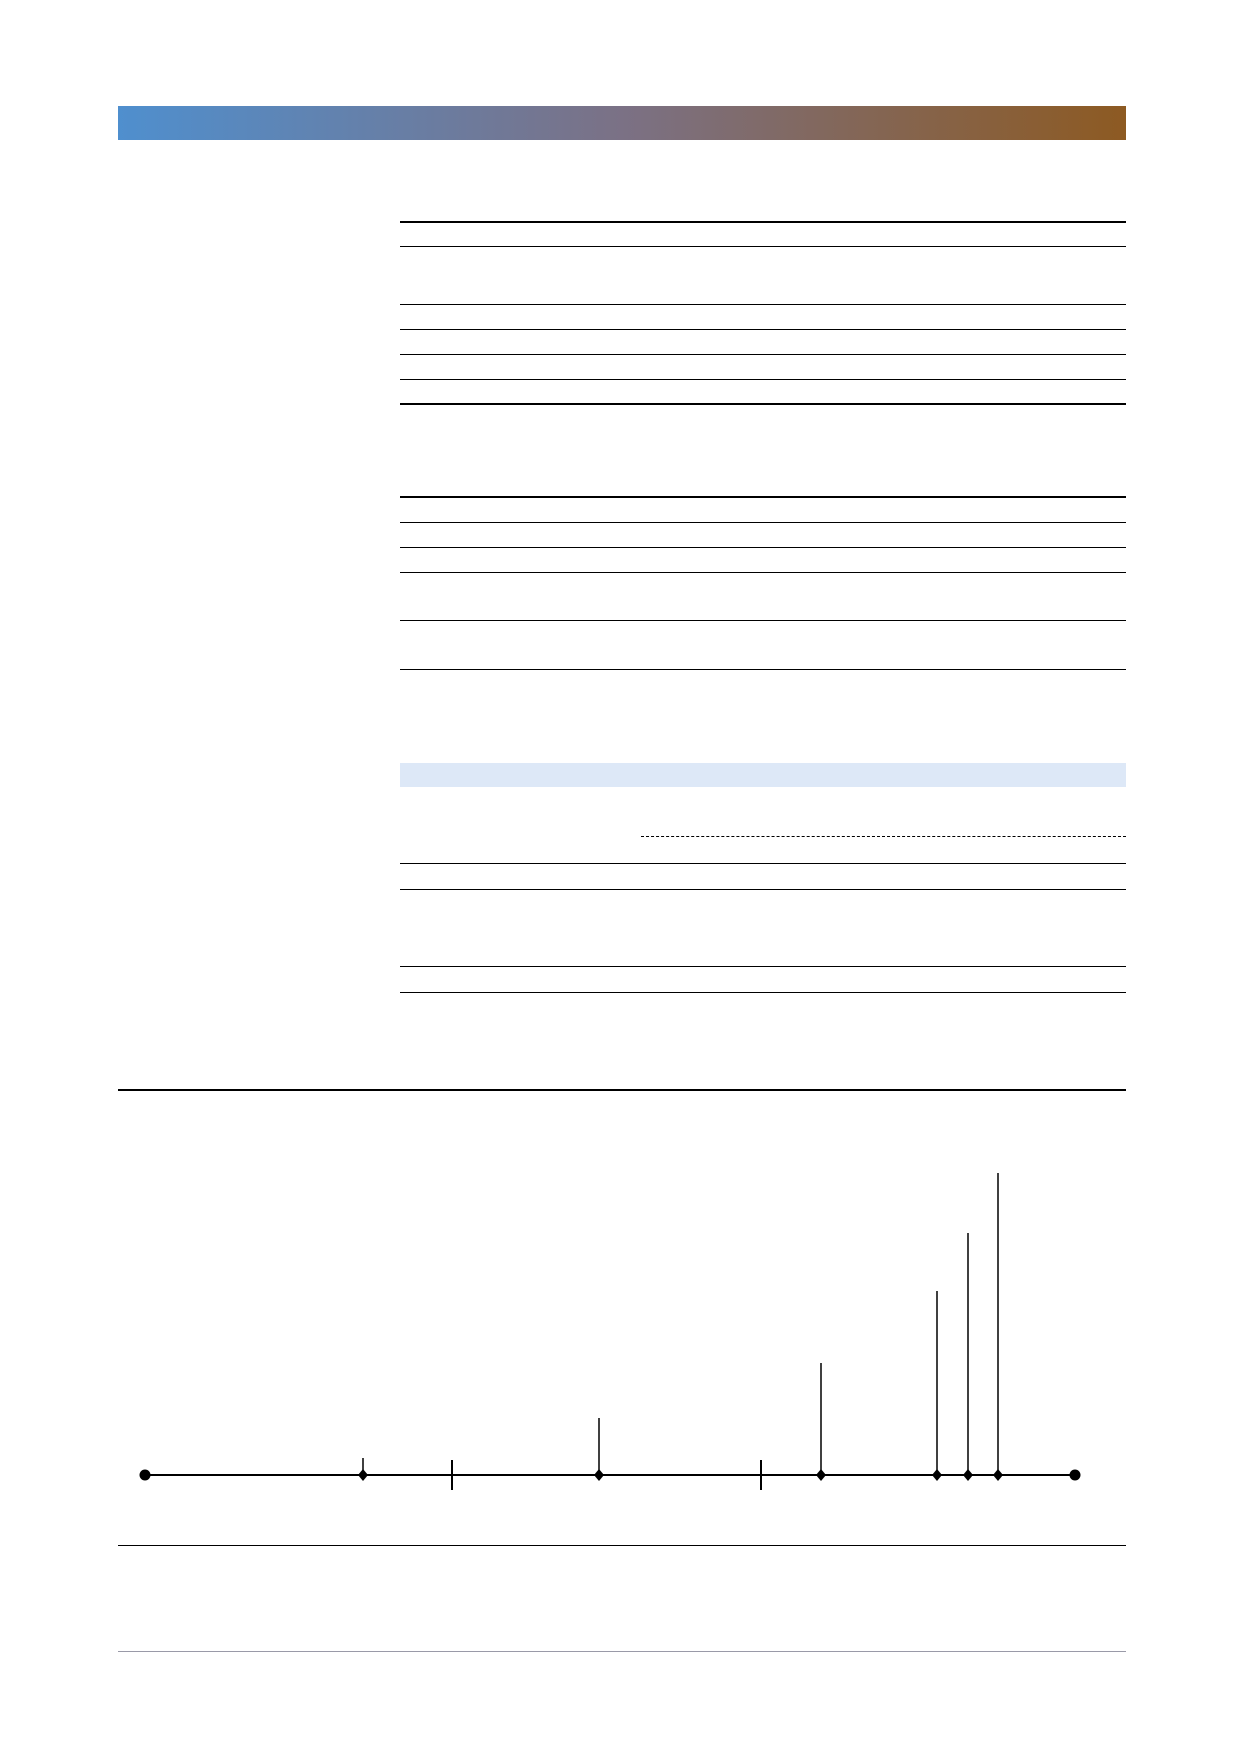  What do you see at coordinates (883, 836) in the screenshot?
I see `table-dashed-rule` at bounding box center [883, 836].